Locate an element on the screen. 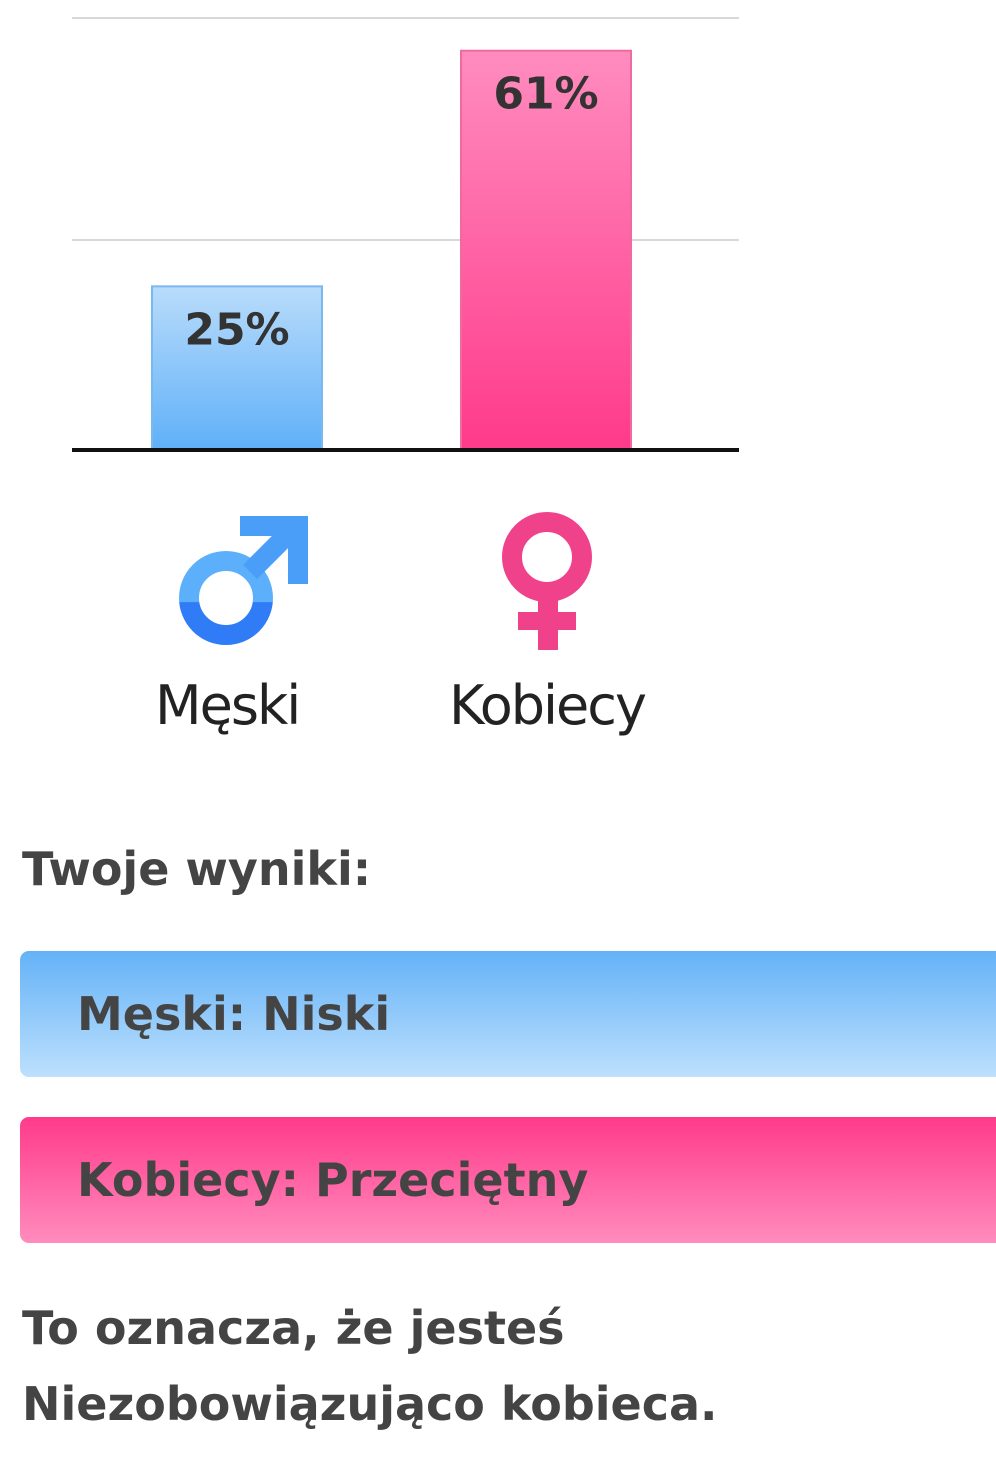 This screenshot has height=1464, width=996. female-symbol-icon is located at coordinates (547, 581).